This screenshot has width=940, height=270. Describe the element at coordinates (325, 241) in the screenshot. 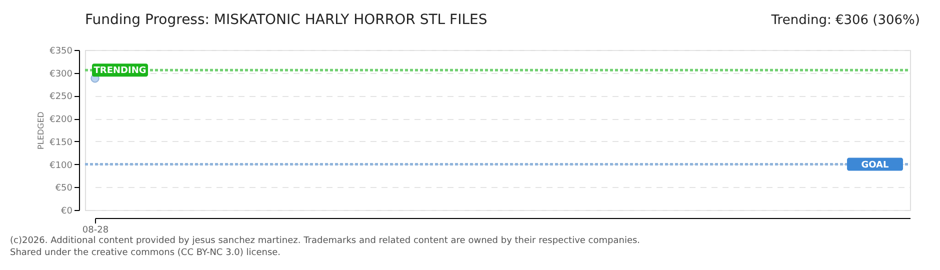

I see `text: (c)2026. Additional content provided by jesus sanchez martinez. Trademarks and related content are owned by their respective companies.` at that location.